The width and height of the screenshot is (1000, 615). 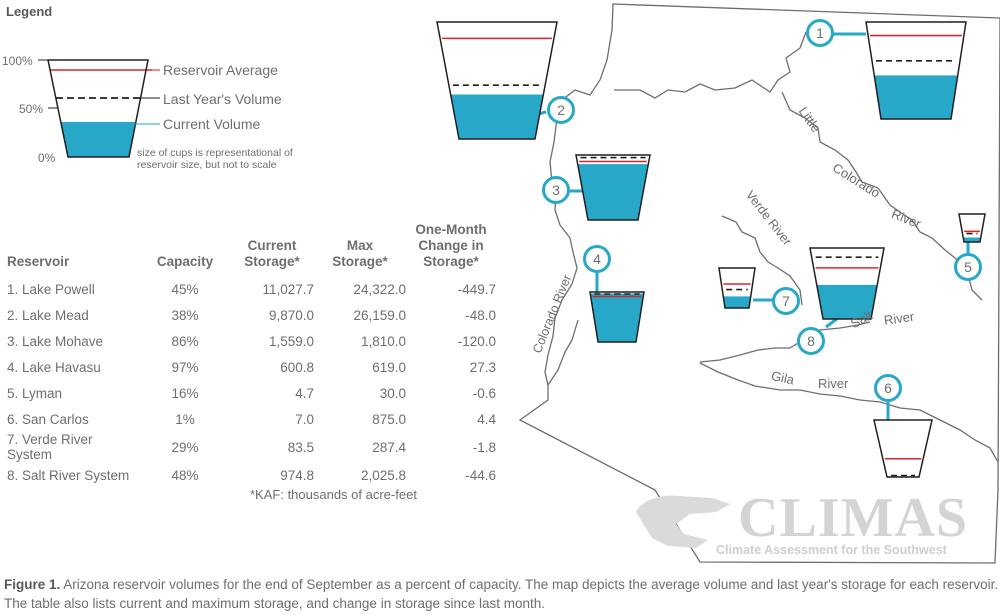 I want to click on legend-pct-100: 100%, so click(x=17, y=61).